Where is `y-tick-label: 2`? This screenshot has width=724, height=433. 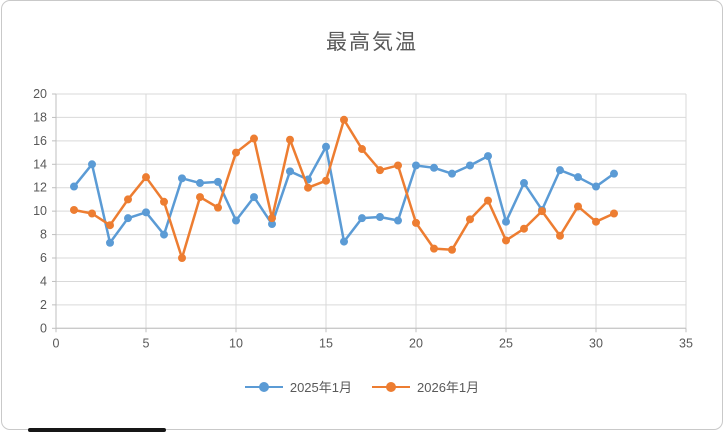
y-tick-label: 2 is located at coordinates (43, 305).